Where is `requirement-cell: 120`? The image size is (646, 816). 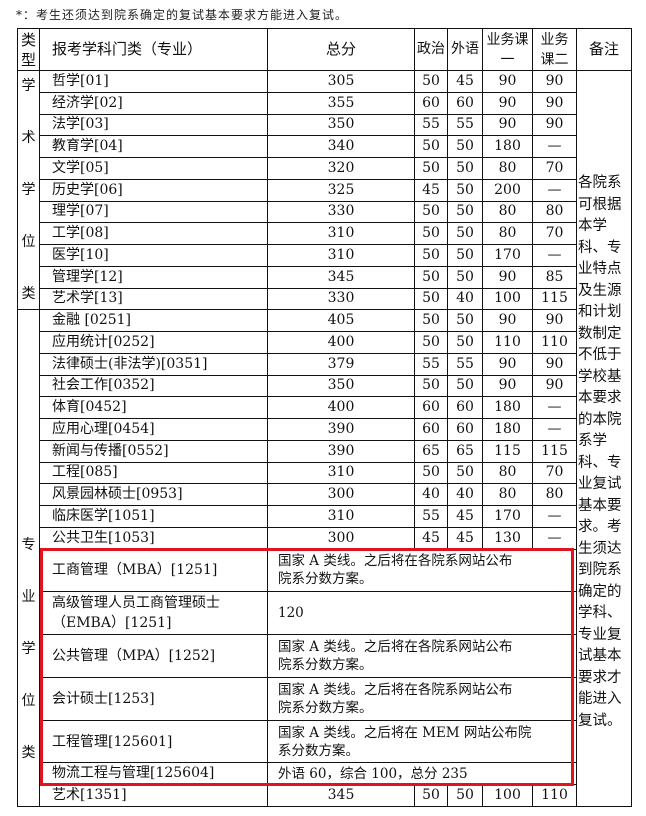 requirement-cell: 120 is located at coordinates (422, 613).